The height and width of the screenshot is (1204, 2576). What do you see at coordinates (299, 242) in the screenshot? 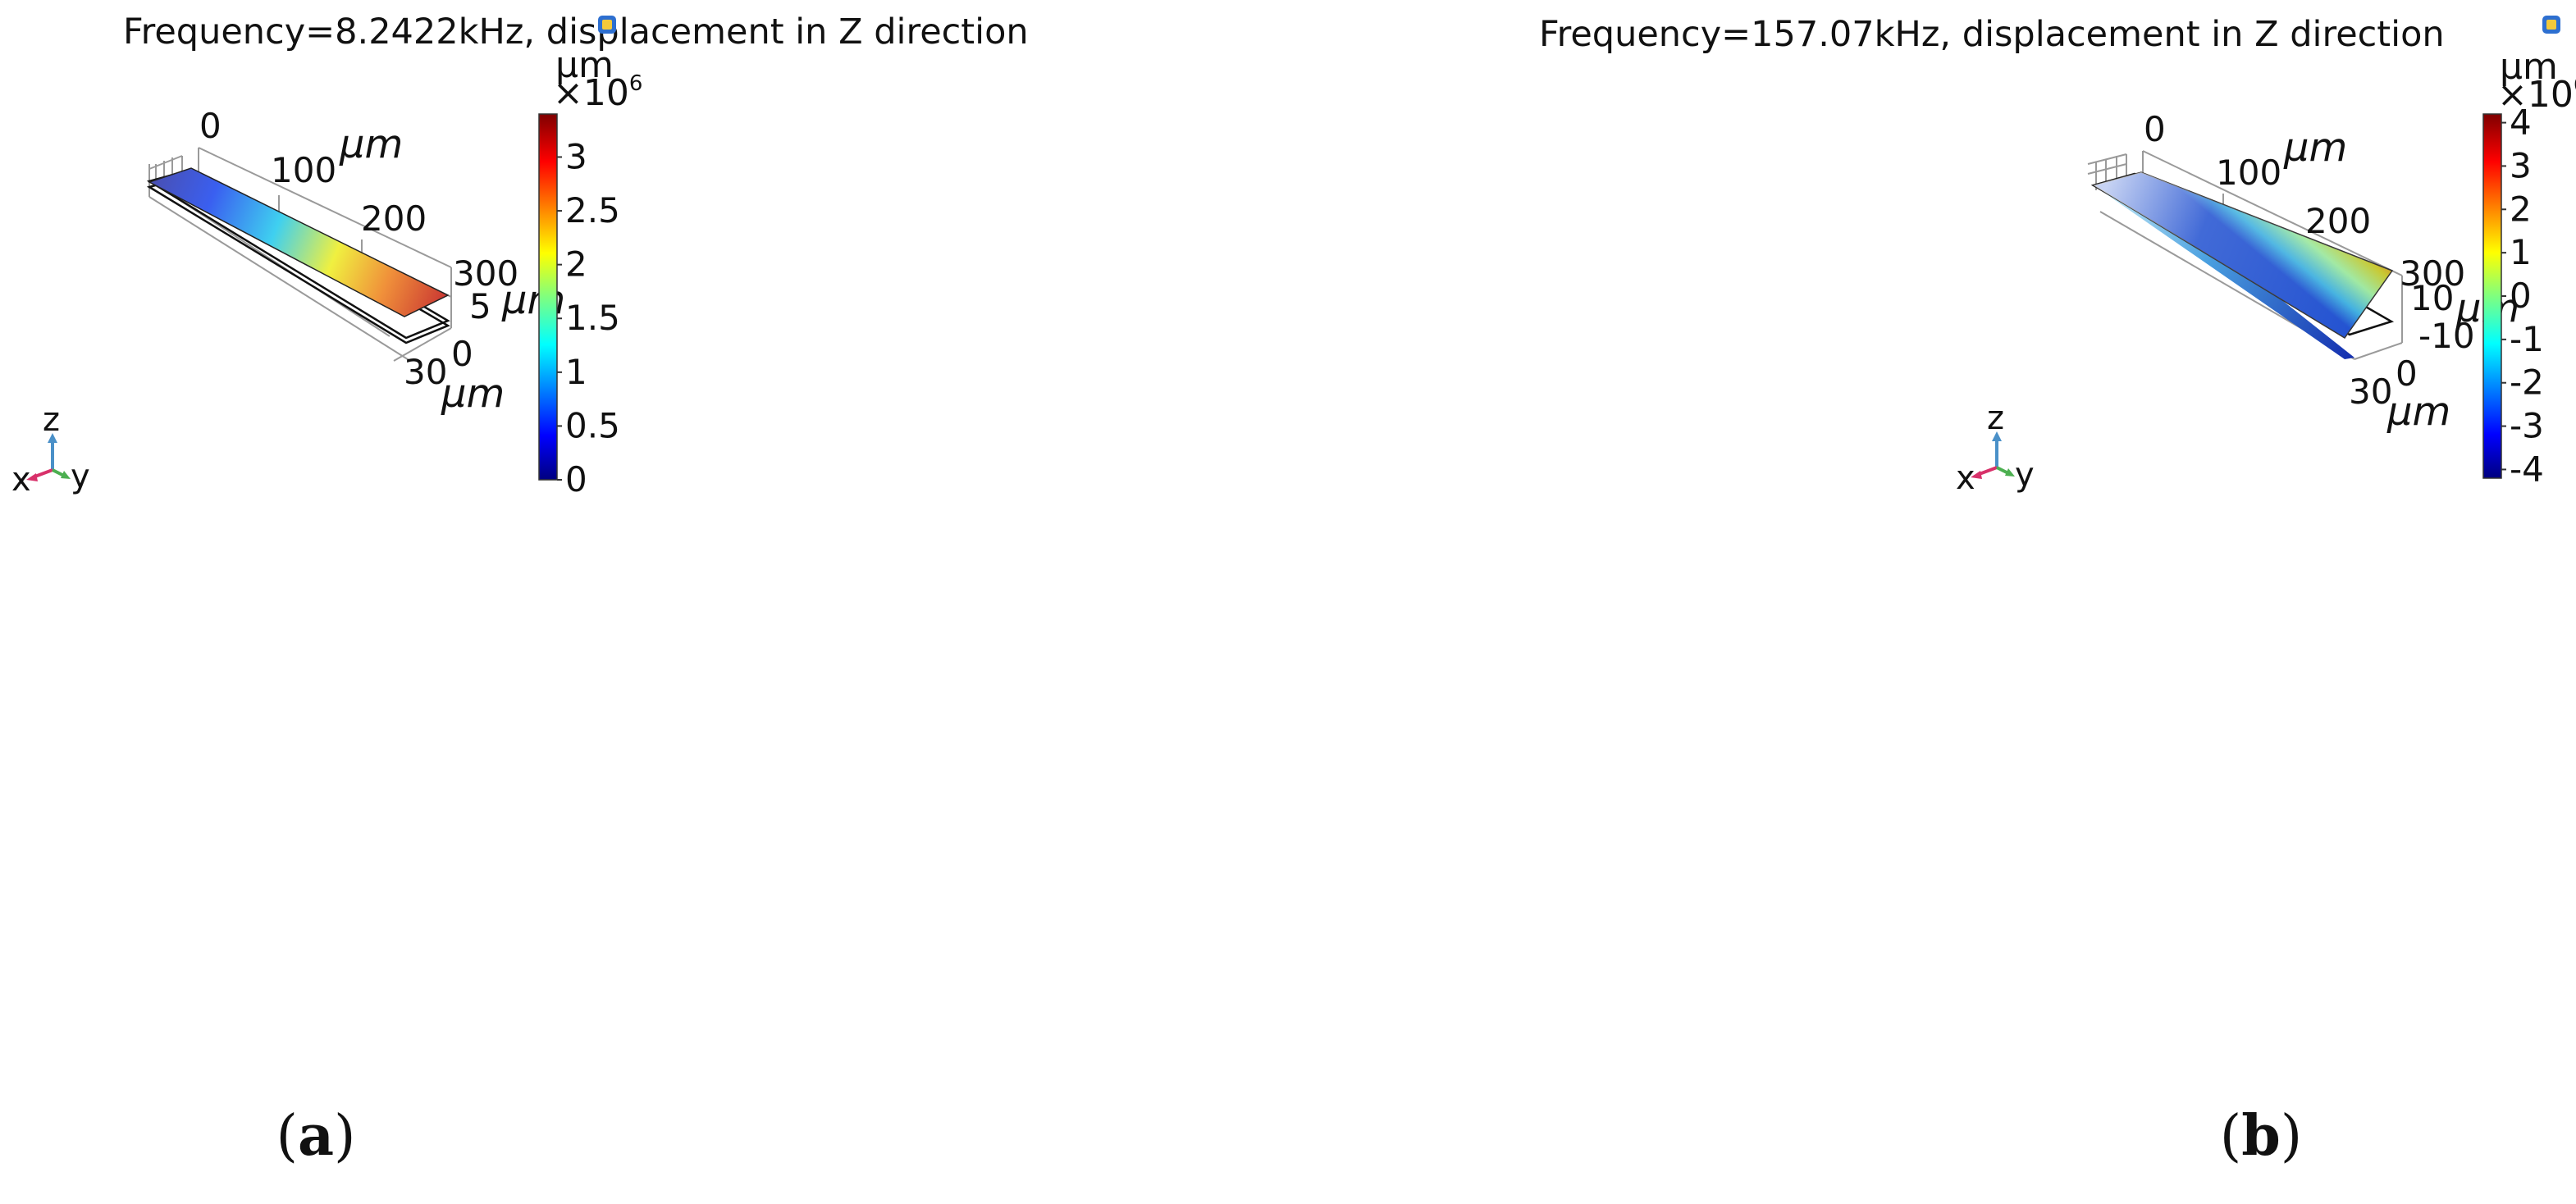
I see `deformed-beam-surface` at bounding box center [299, 242].